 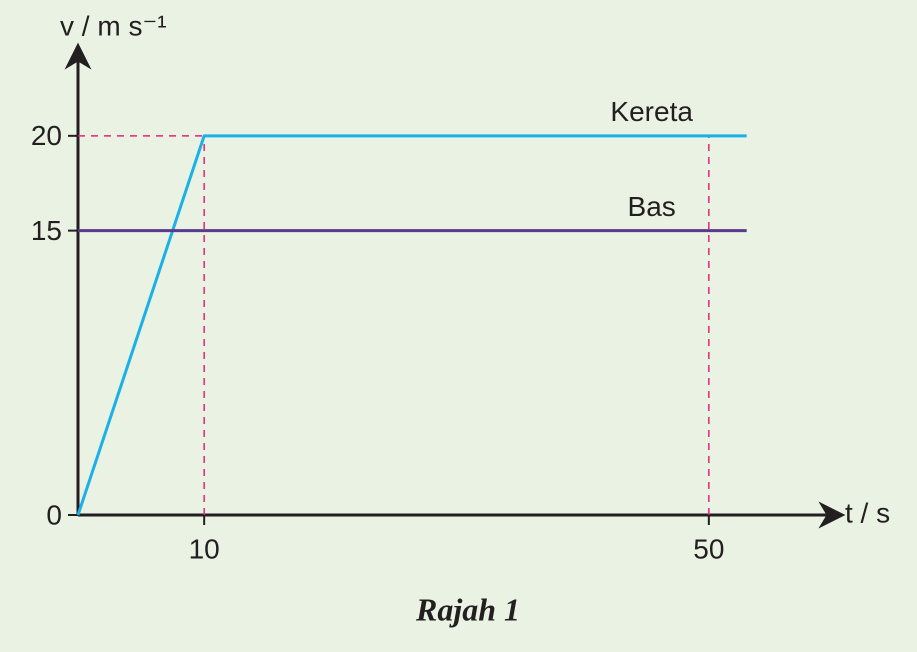 What do you see at coordinates (54, 514) in the screenshot?
I see `y-tick-label: 0` at bounding box center [54, 514].